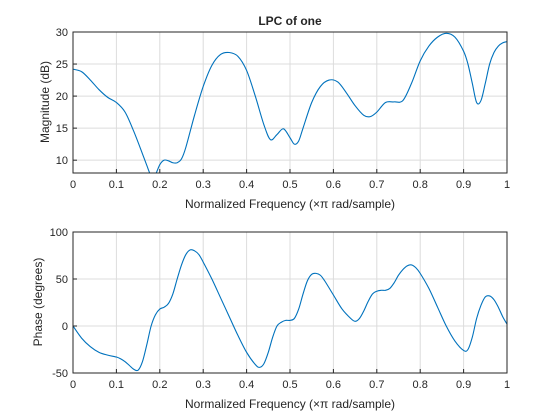 This screenshot has width=560, height=420. Describe the element at coordinates (290, 404) in the screenshot. I see `phase-x-axis-label: Normalized Frequency (×π rad/sample)` at that location.